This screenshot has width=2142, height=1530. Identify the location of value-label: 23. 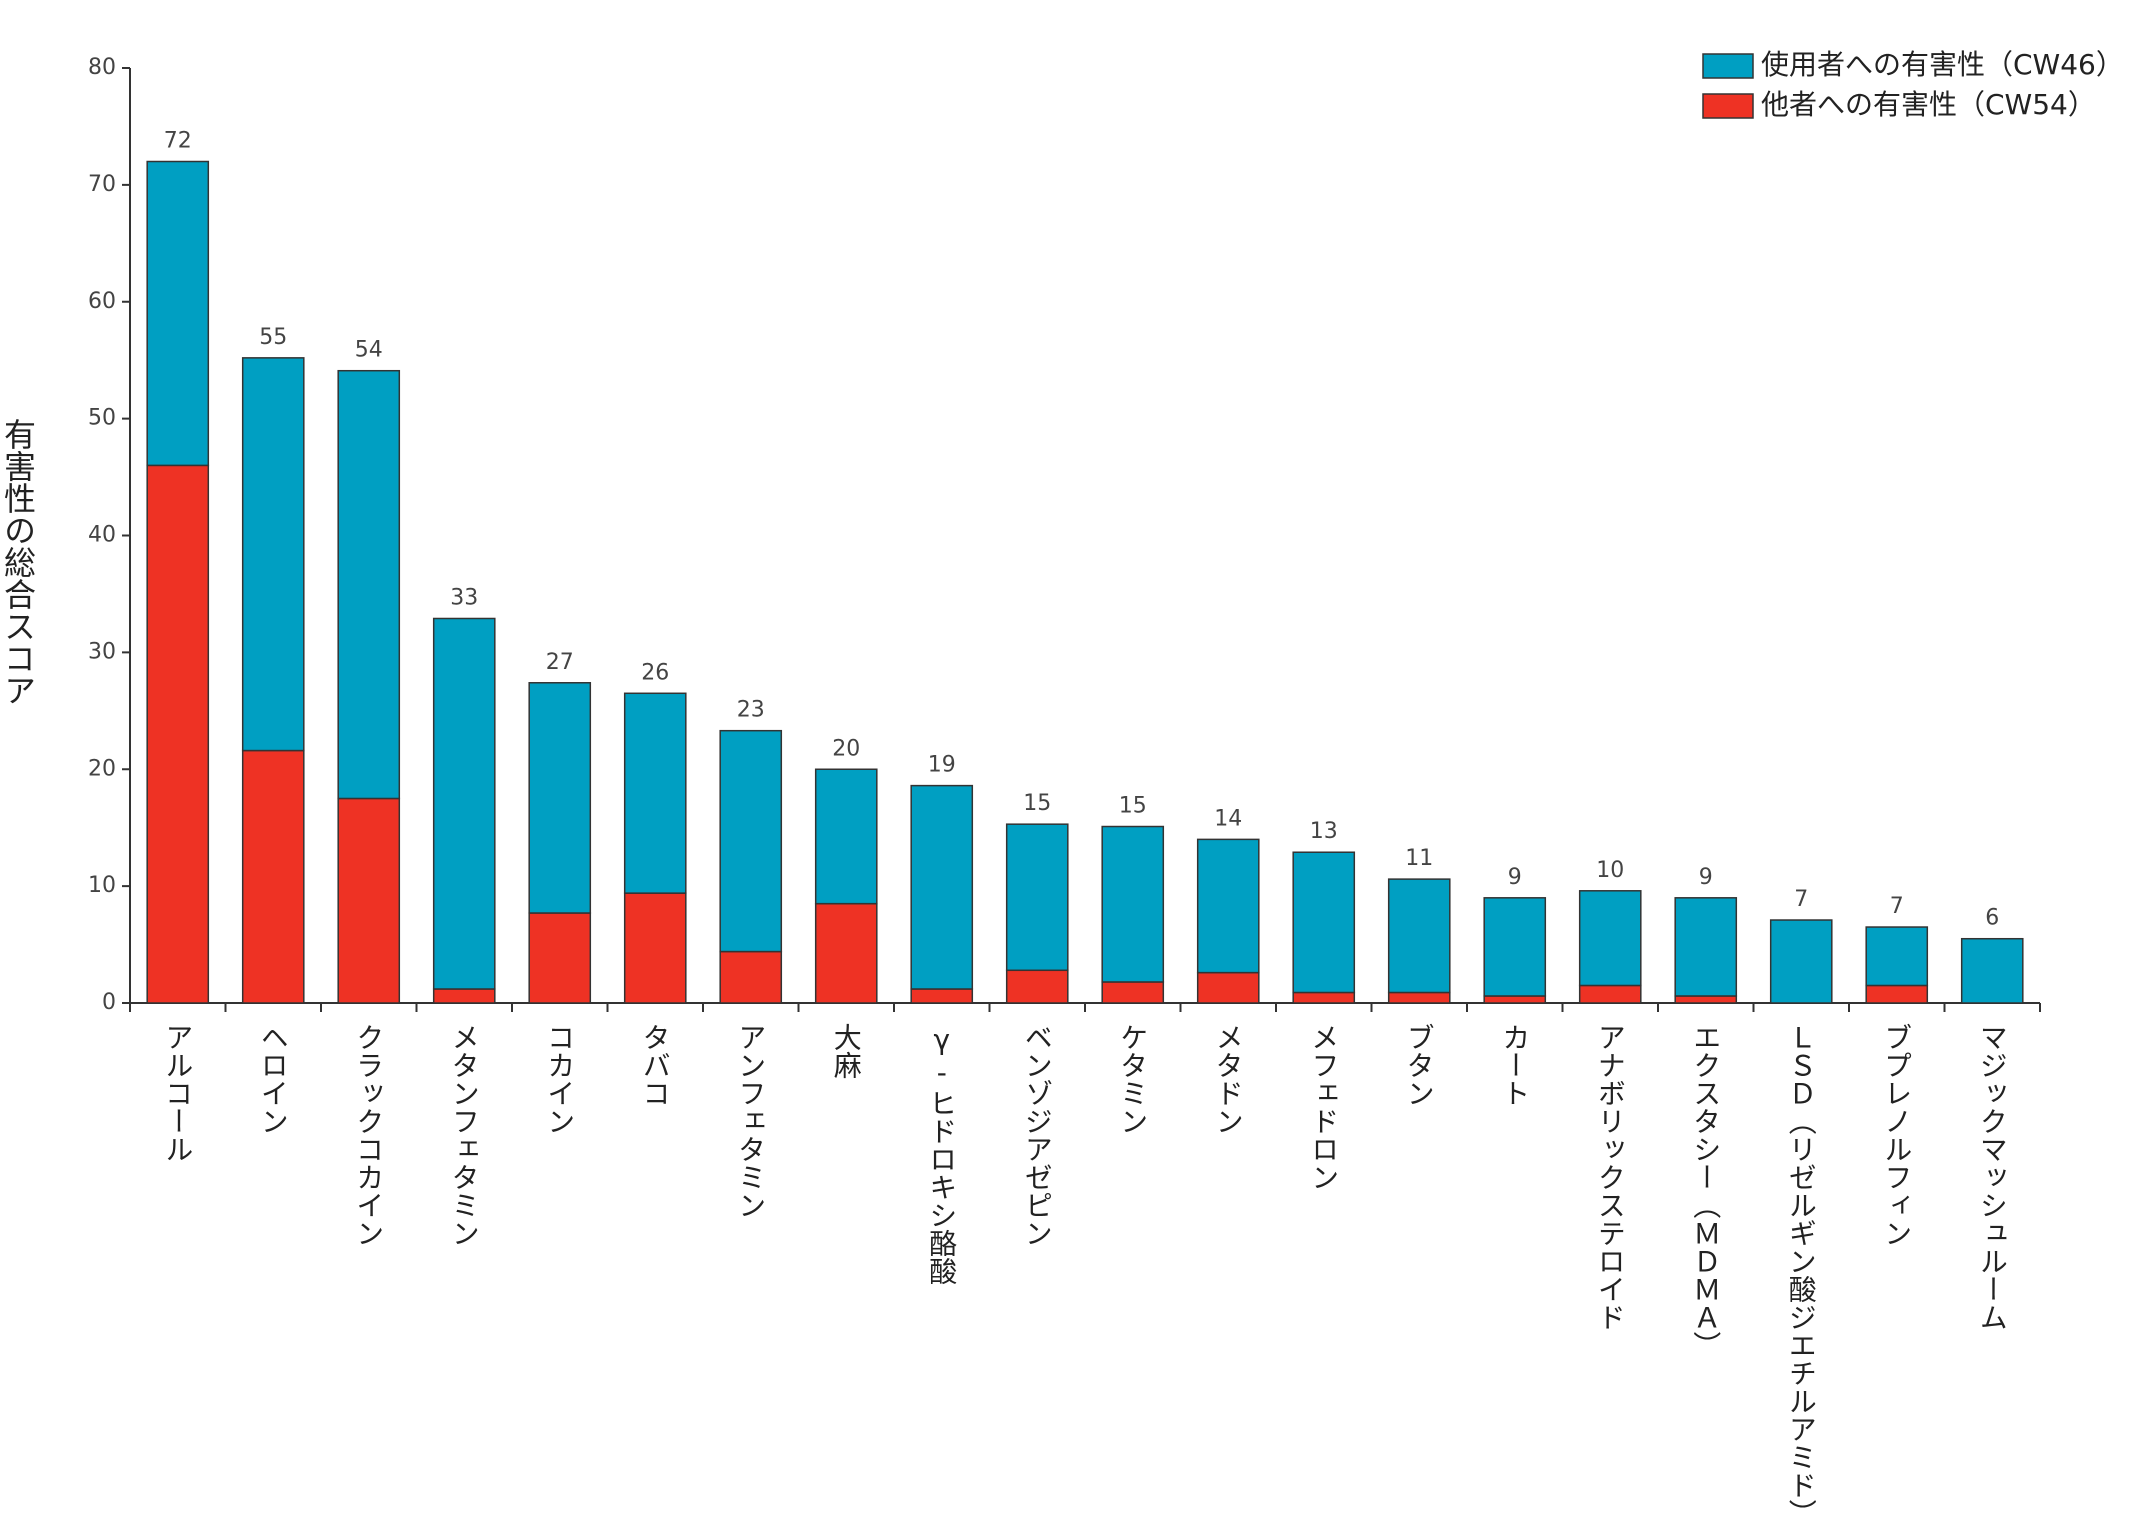
(751, 710).